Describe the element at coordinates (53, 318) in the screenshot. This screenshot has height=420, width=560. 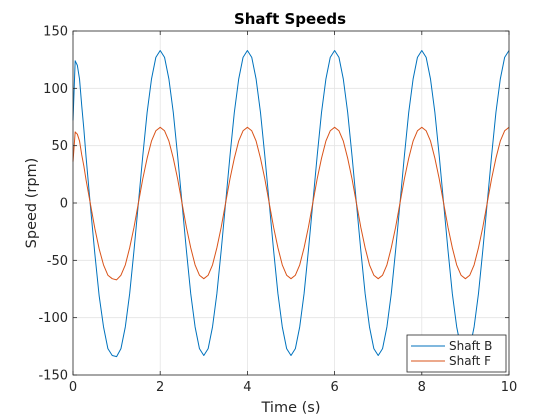
I see `y-tick-label: -100` at that location.